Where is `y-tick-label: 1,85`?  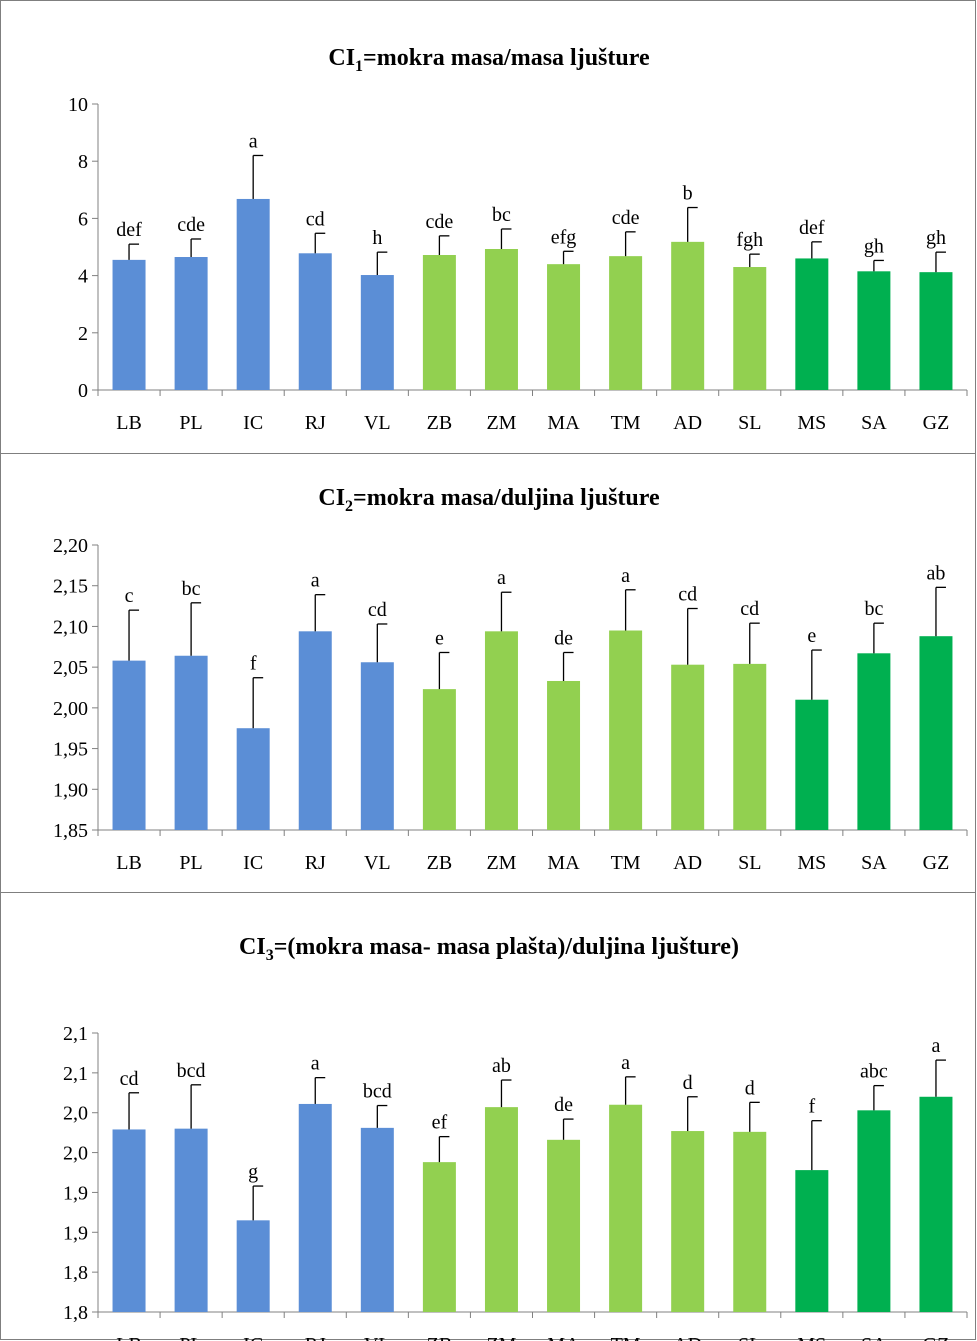 y-tick-label: 1,85 is located at coordinates (70, 831).